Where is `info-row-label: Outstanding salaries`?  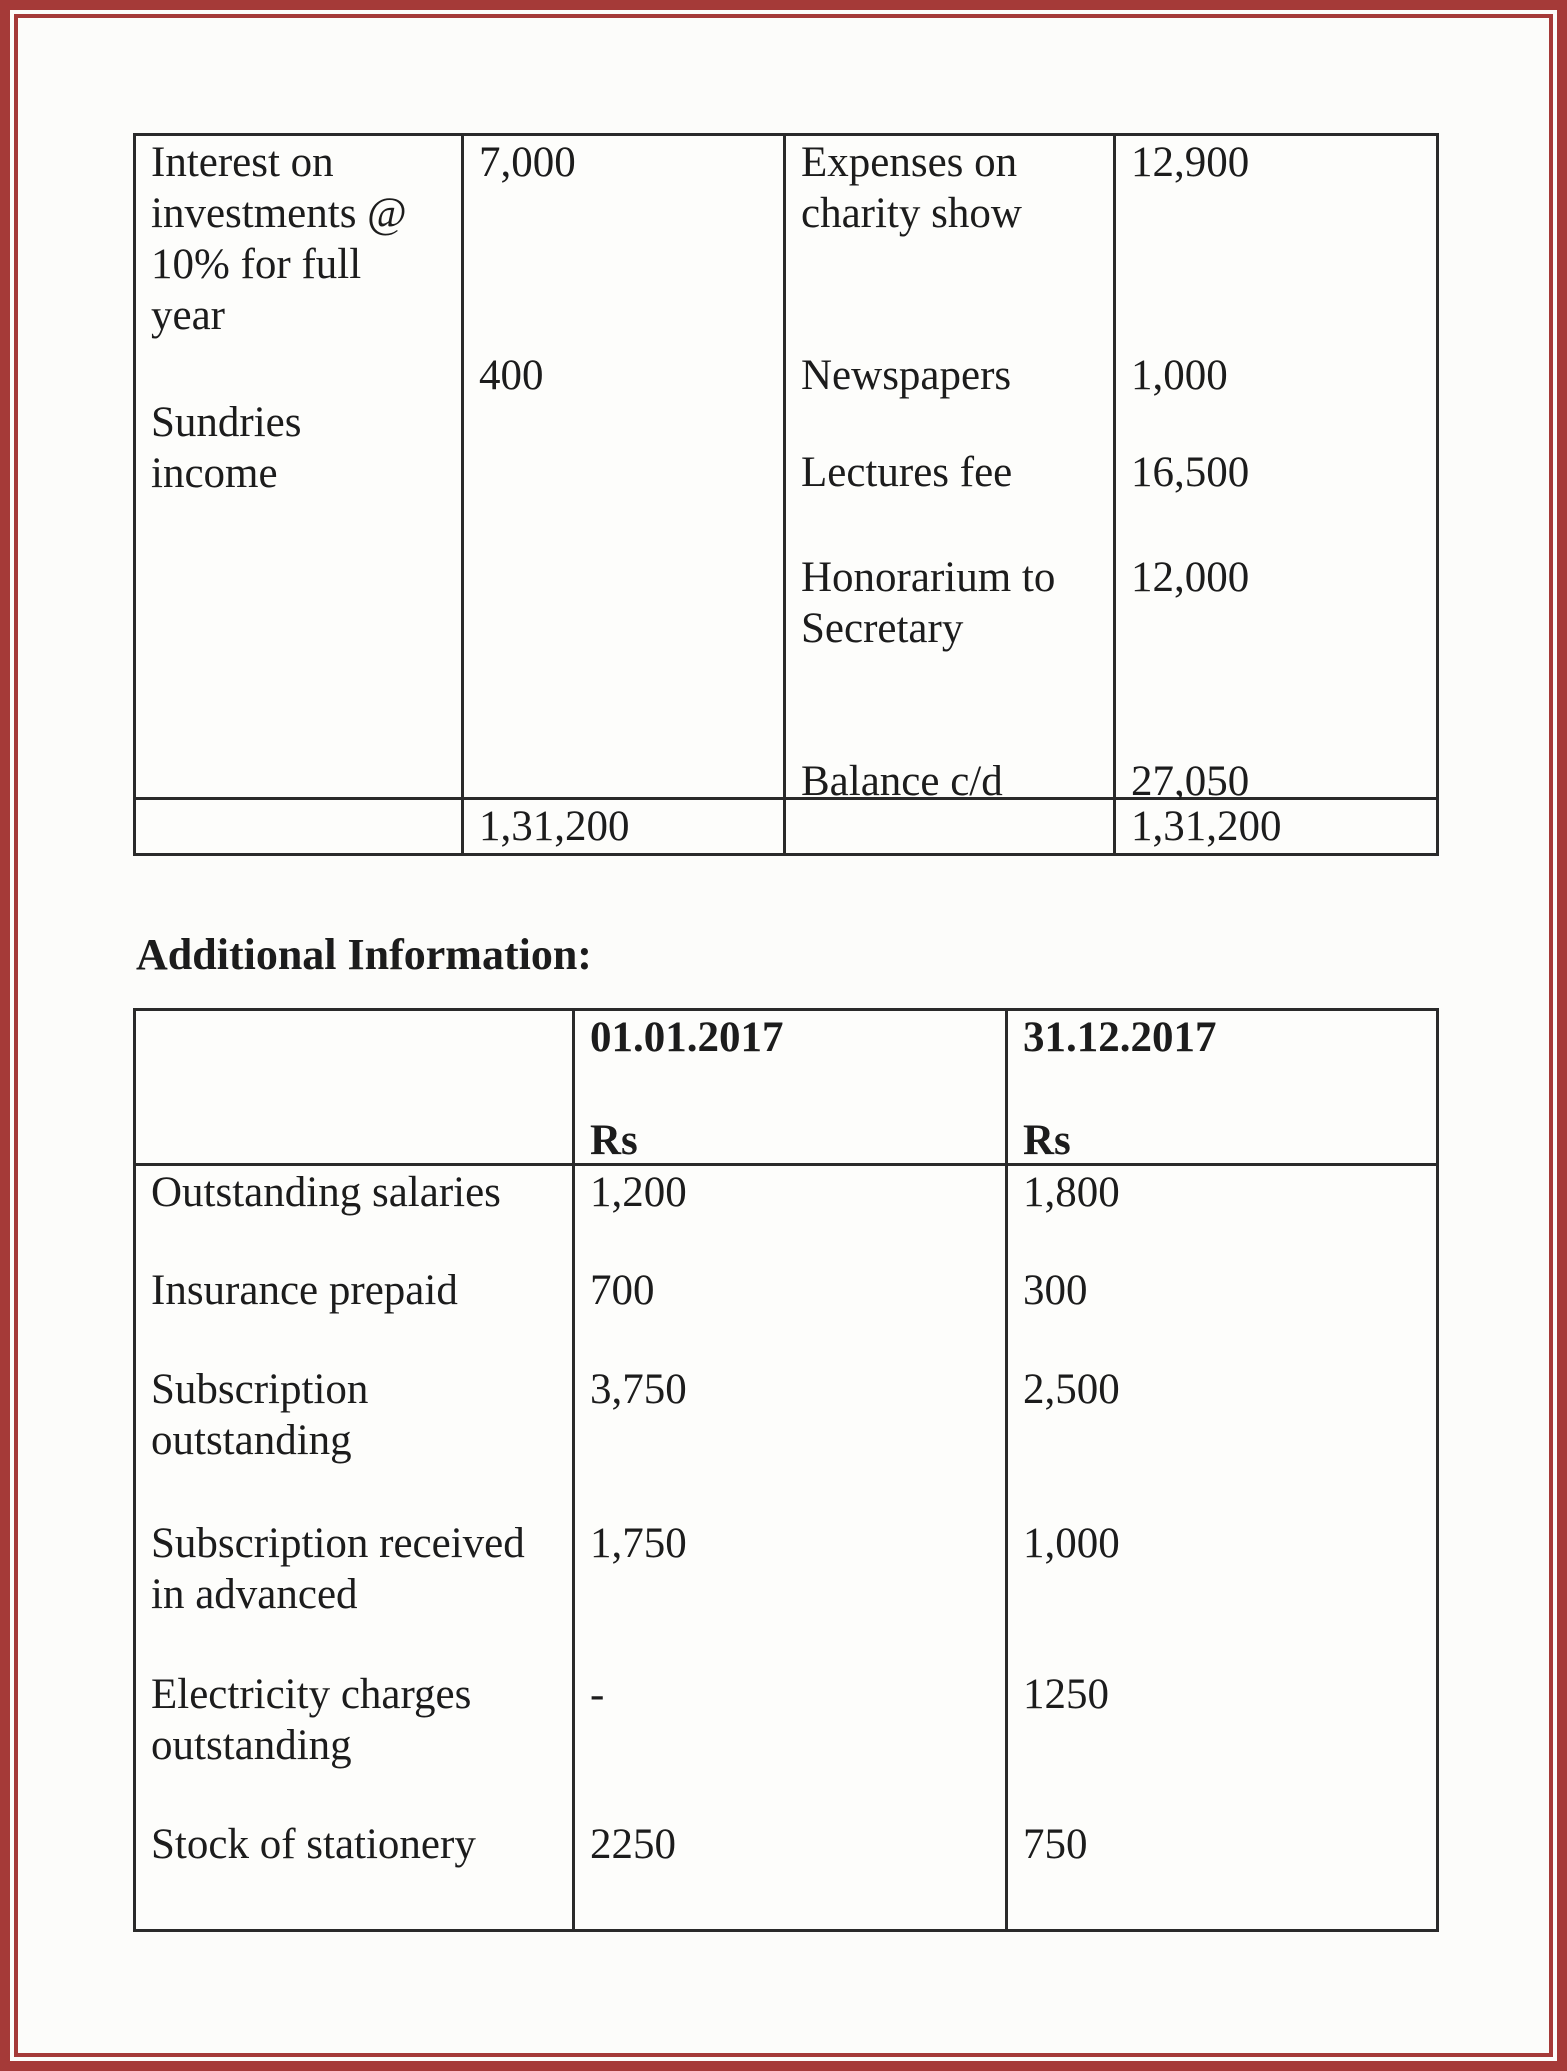
info-row-label: Outstanding salaries is located at coordinates (326, 1192).